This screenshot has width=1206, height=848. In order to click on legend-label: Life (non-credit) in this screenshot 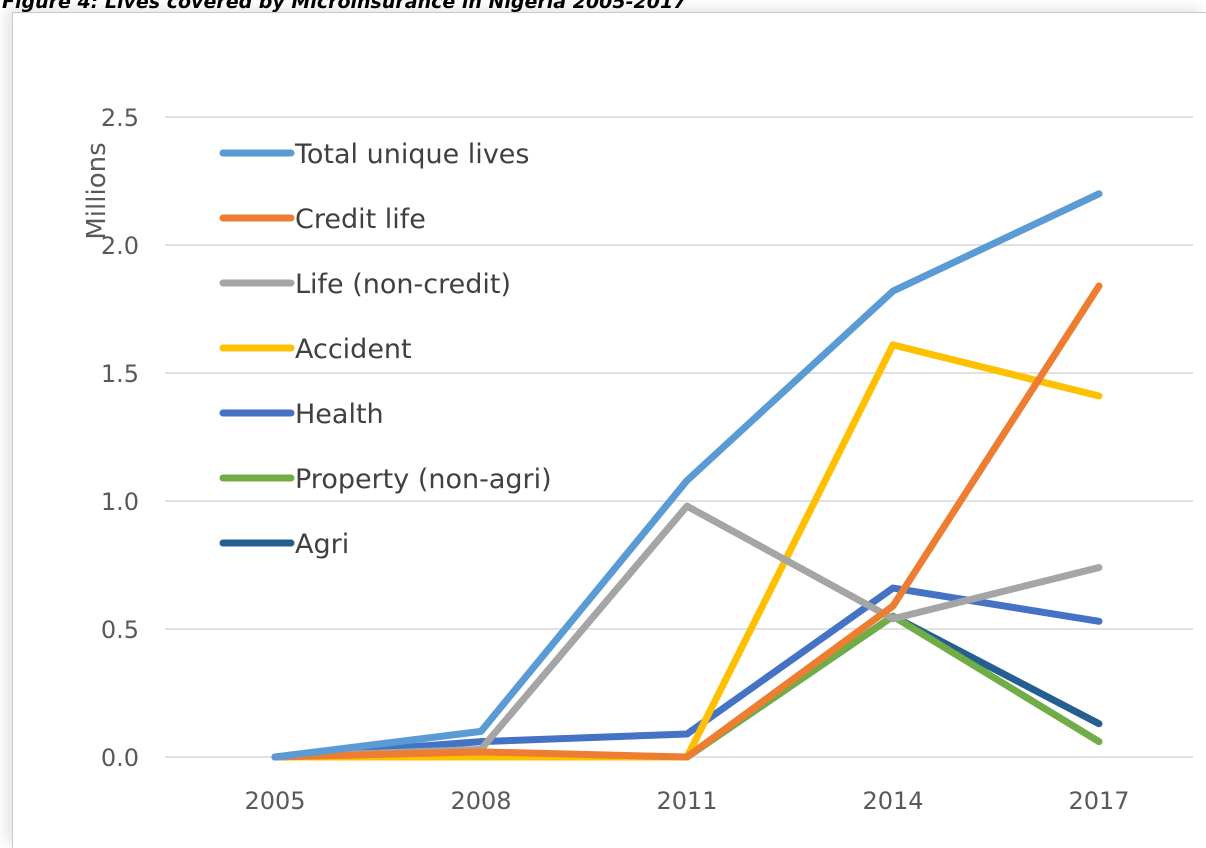, I will do `click(403, 284)`.